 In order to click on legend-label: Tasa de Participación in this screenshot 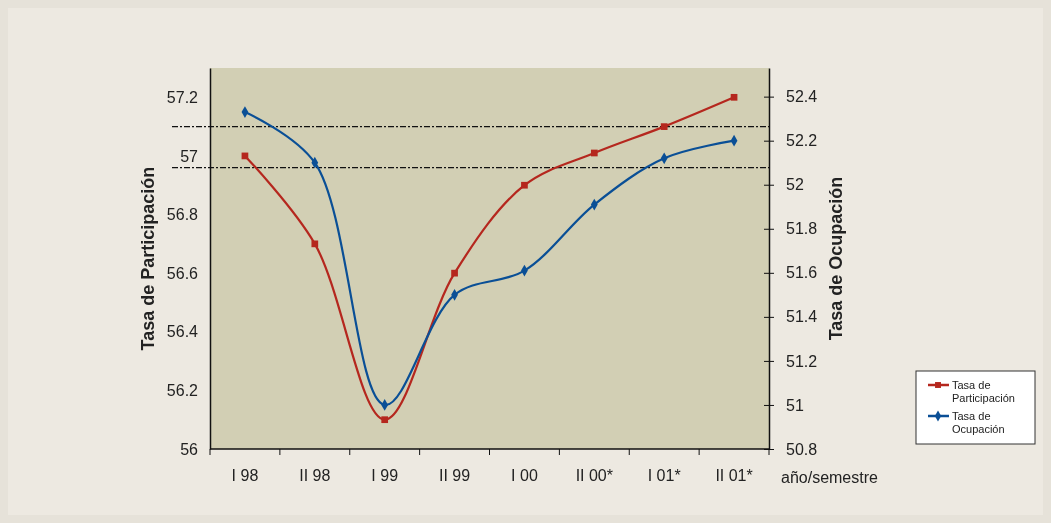, I will do `click(983, 391)`.